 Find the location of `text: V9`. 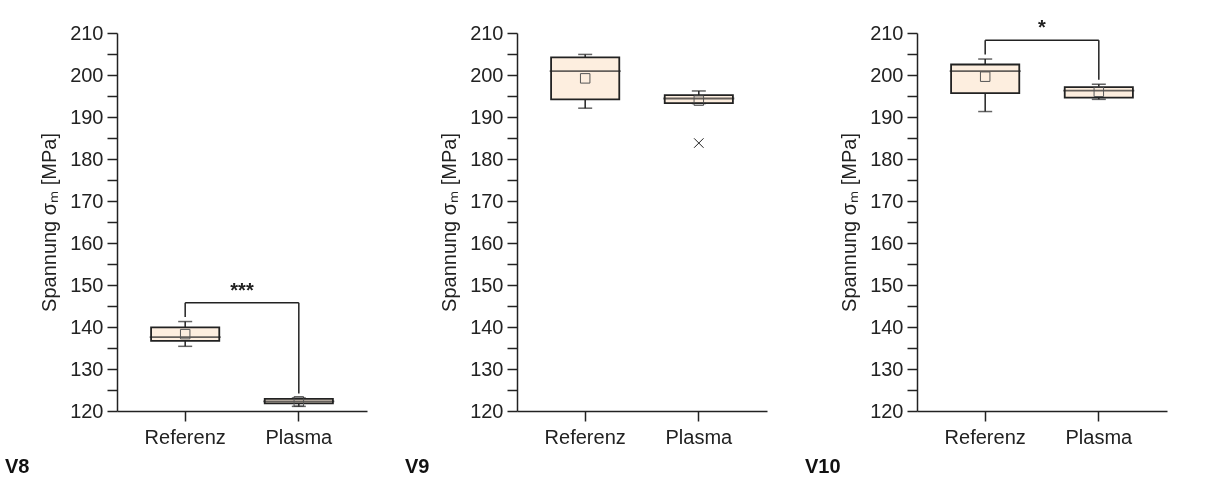

text: V9 is located at coordinates (417, 466).